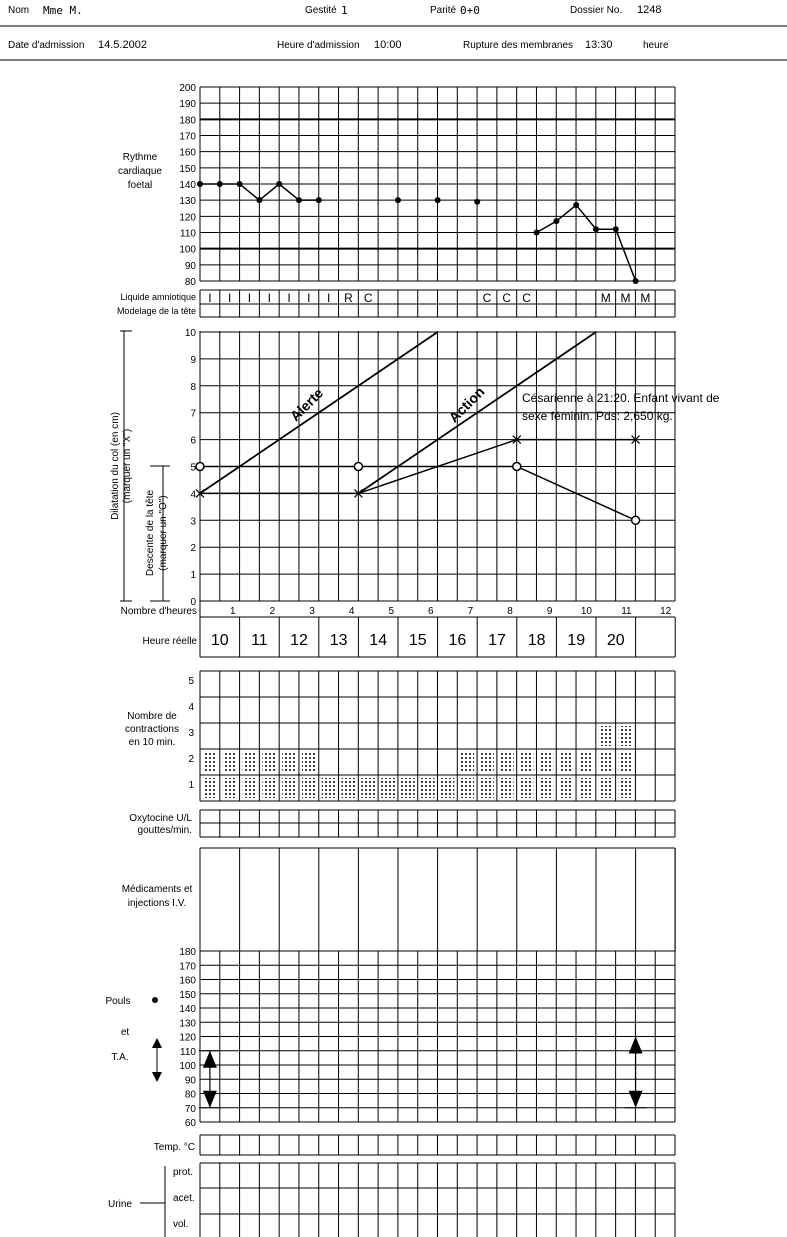 The image size is (787, 1237). I want to click on fhr-tick-label: 200, so click(187, 88).